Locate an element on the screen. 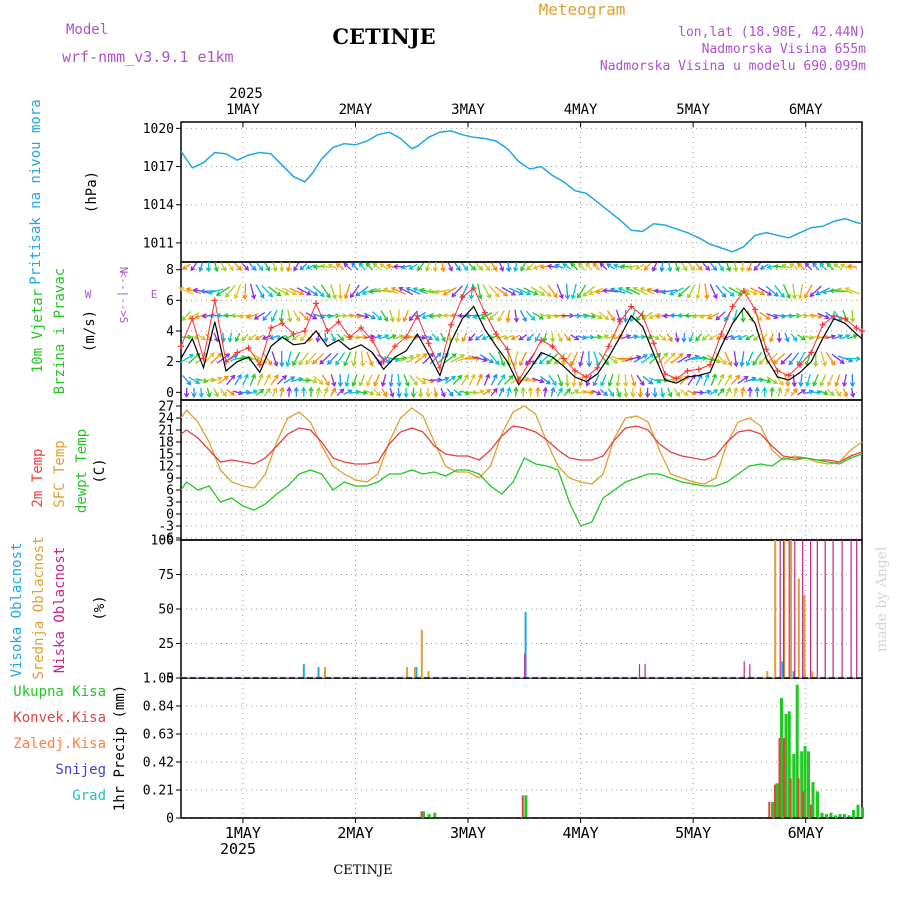  compass-w: W is located at coordinates (88, 294).